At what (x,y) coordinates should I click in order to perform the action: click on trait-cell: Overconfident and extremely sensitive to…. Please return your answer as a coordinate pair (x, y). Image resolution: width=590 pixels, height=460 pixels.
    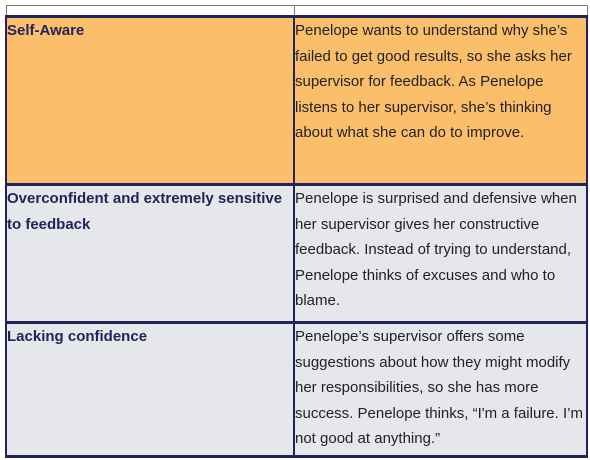
    Looking at the image, I should click on (150, 254).